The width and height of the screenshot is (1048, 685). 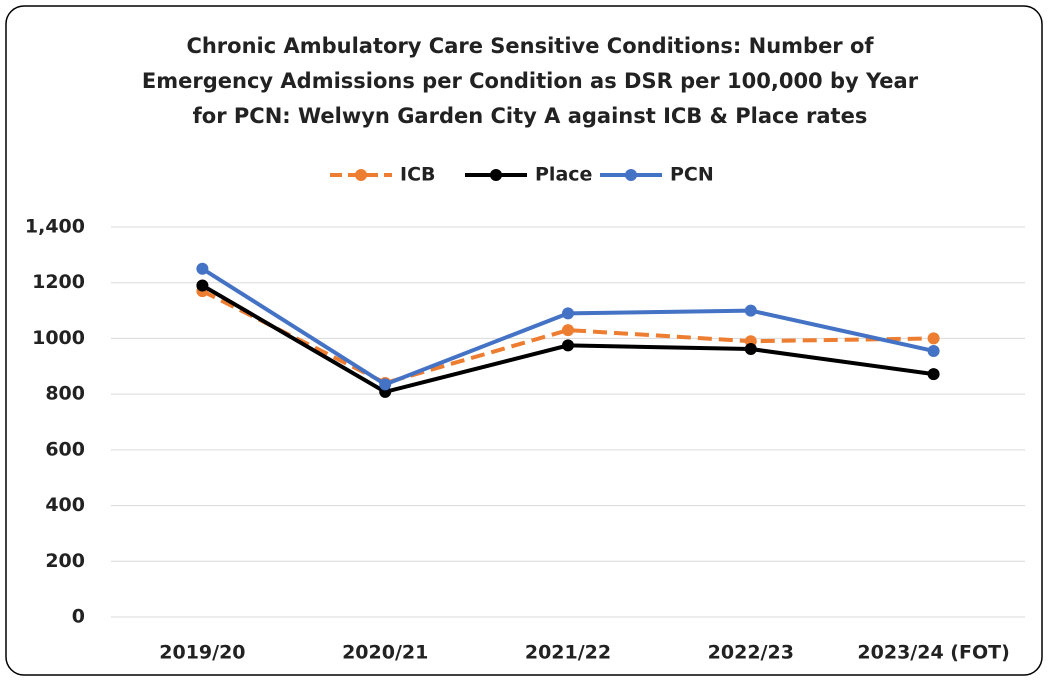 What do you see at coordinates (568, 653) in the screenshot?
I see `x-tick-label: 2021/22` at bounding box center [568, 653].